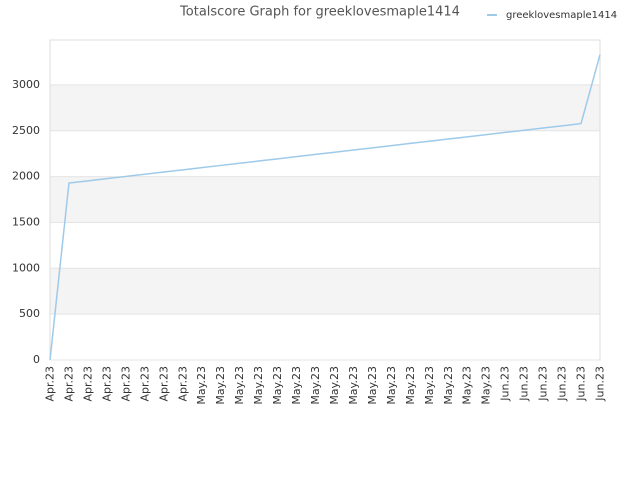 Image resolution: width=640 pixels, height=480 pixels. Describe the element at coordinates (26, 221) in the screenshot. I see `y-tick-label: 1500` at that location.